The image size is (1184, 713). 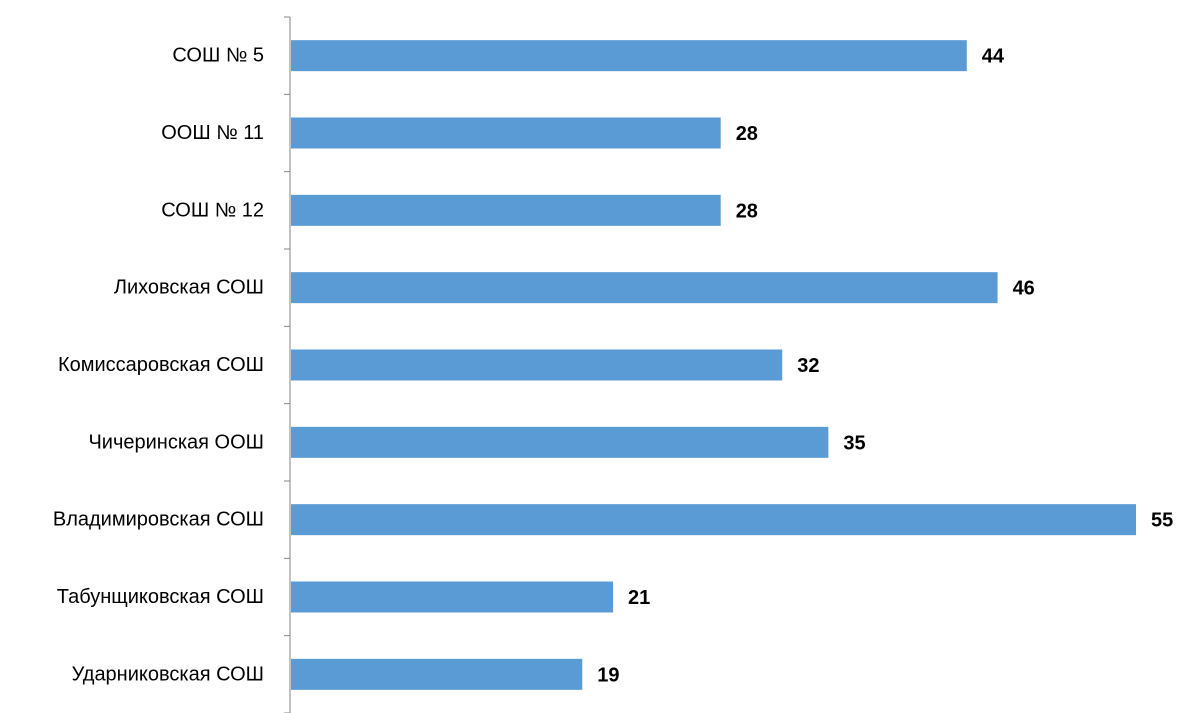 I want to click on data-label: 35, so click(x=854, y=443).